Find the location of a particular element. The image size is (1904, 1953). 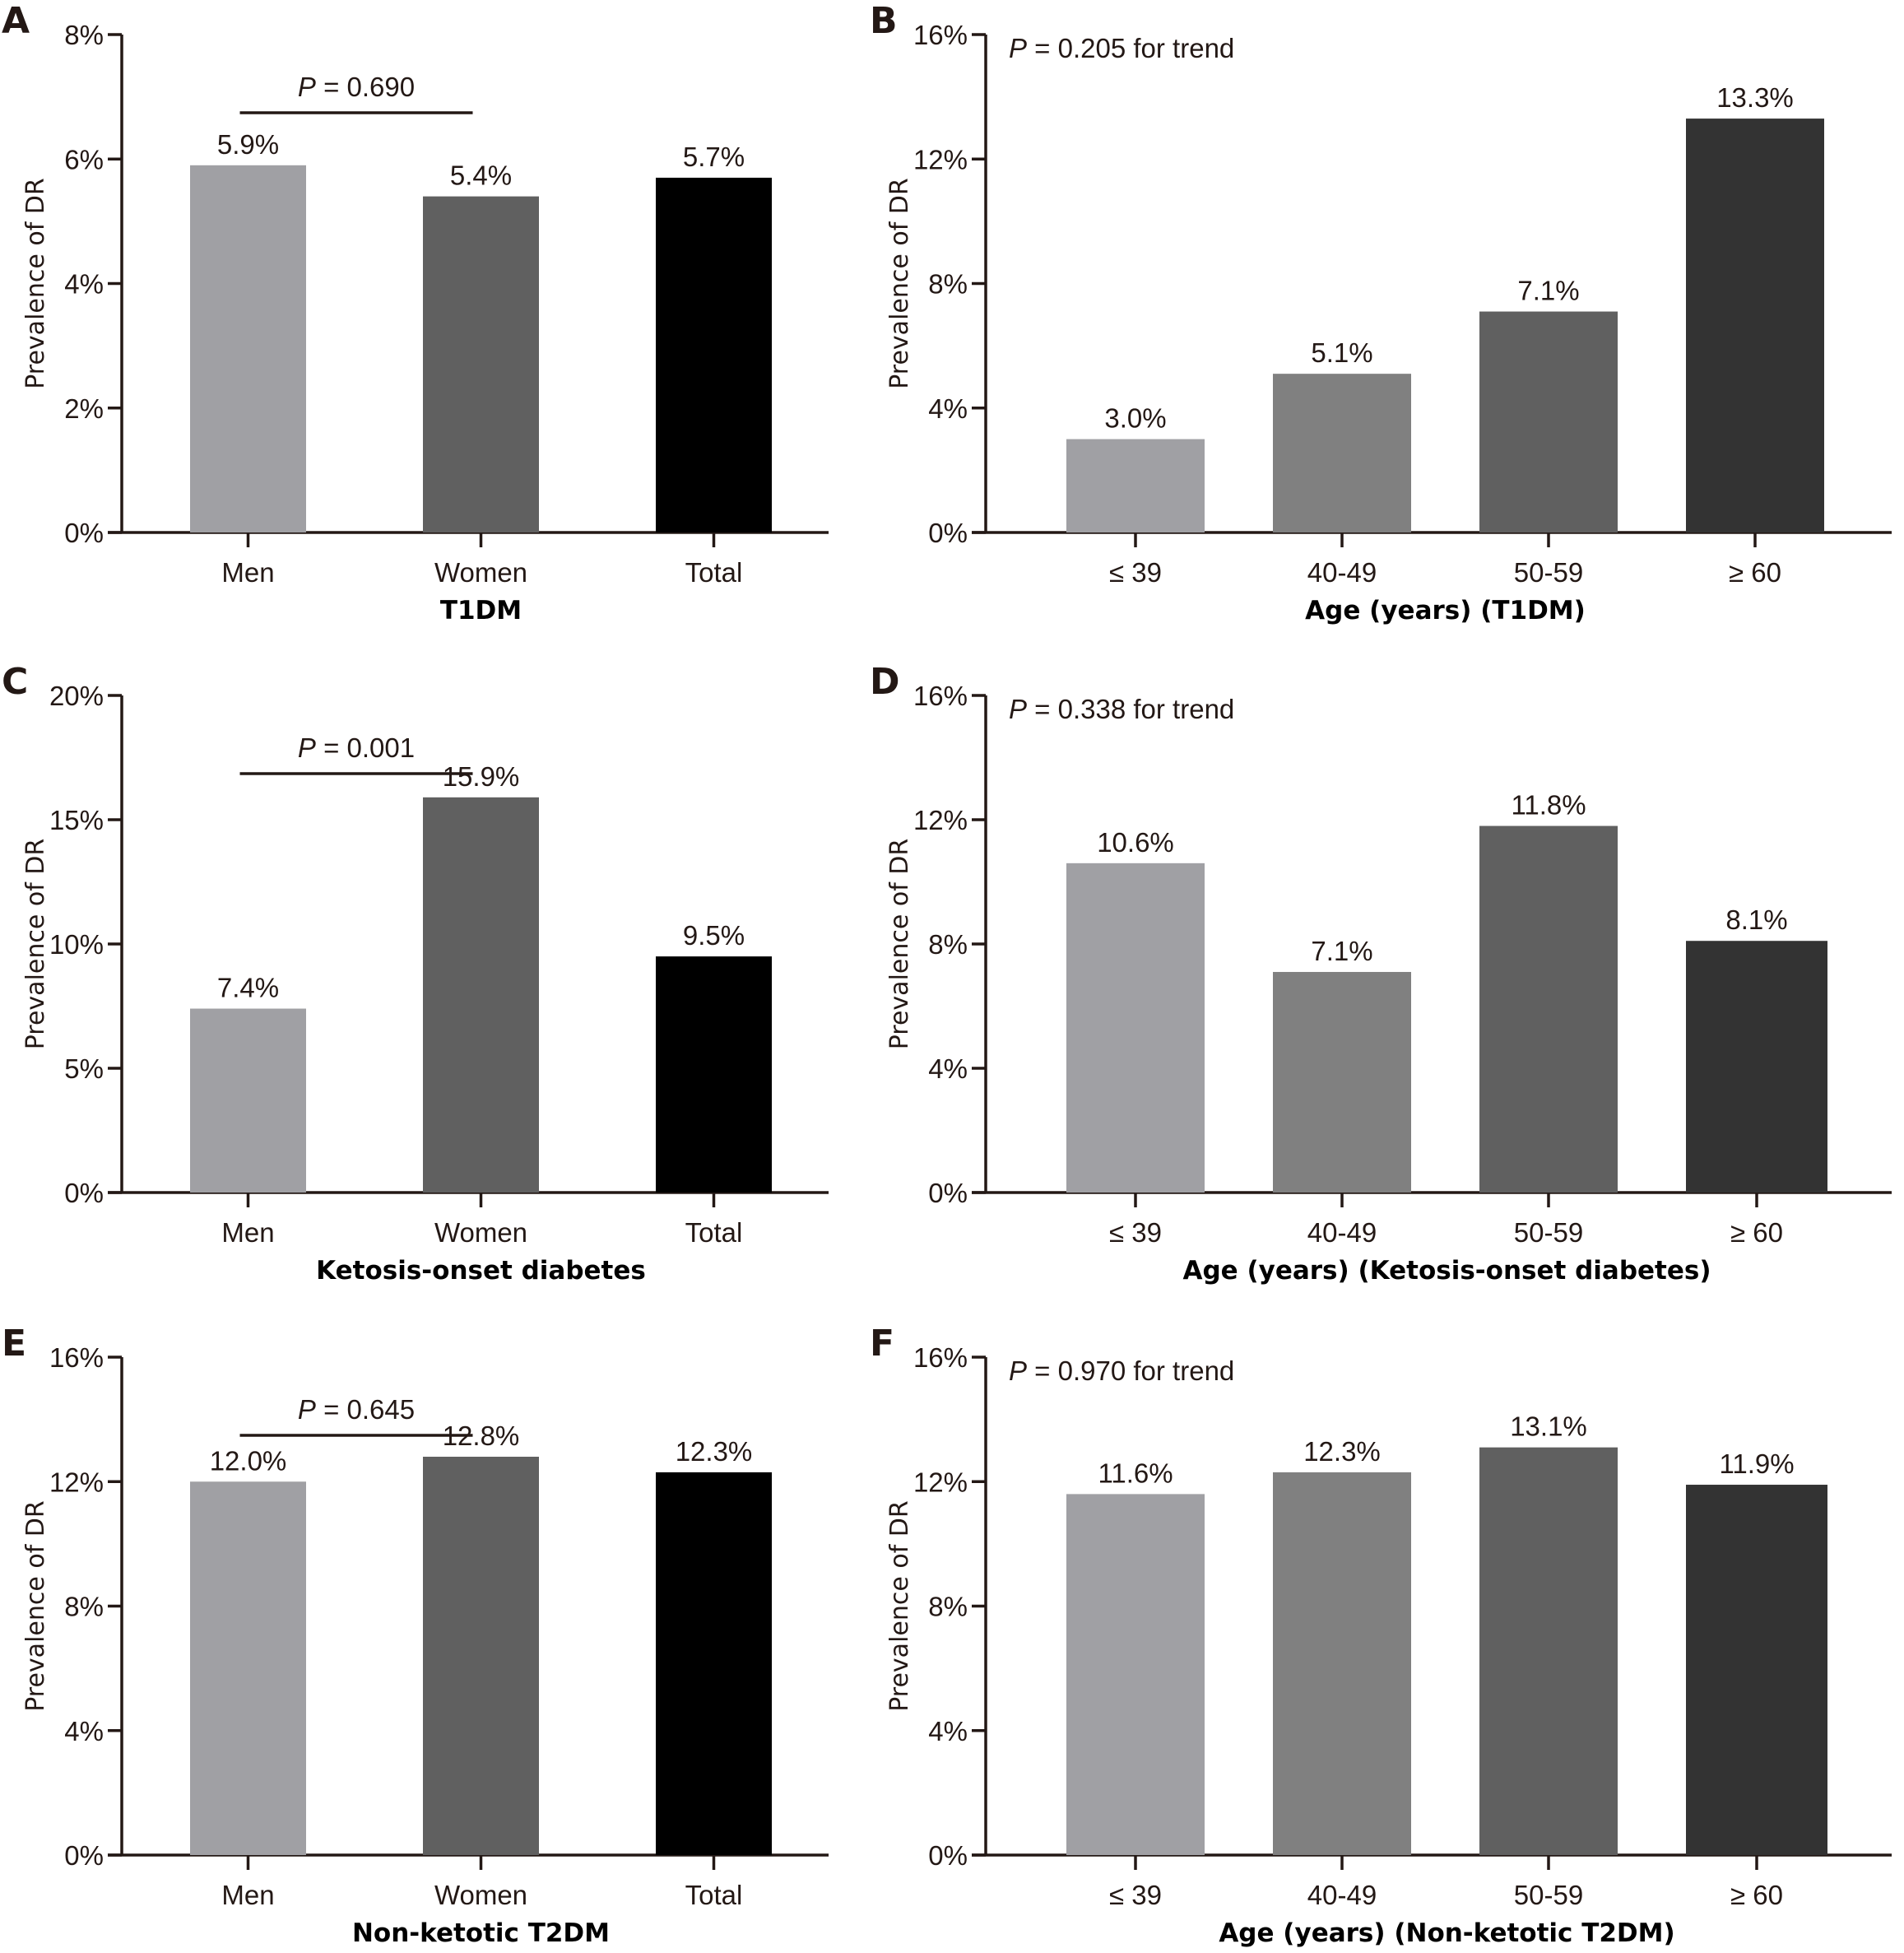

x-axis-title: Non-ketotic T2DM is located at coordinates (481, 1933).